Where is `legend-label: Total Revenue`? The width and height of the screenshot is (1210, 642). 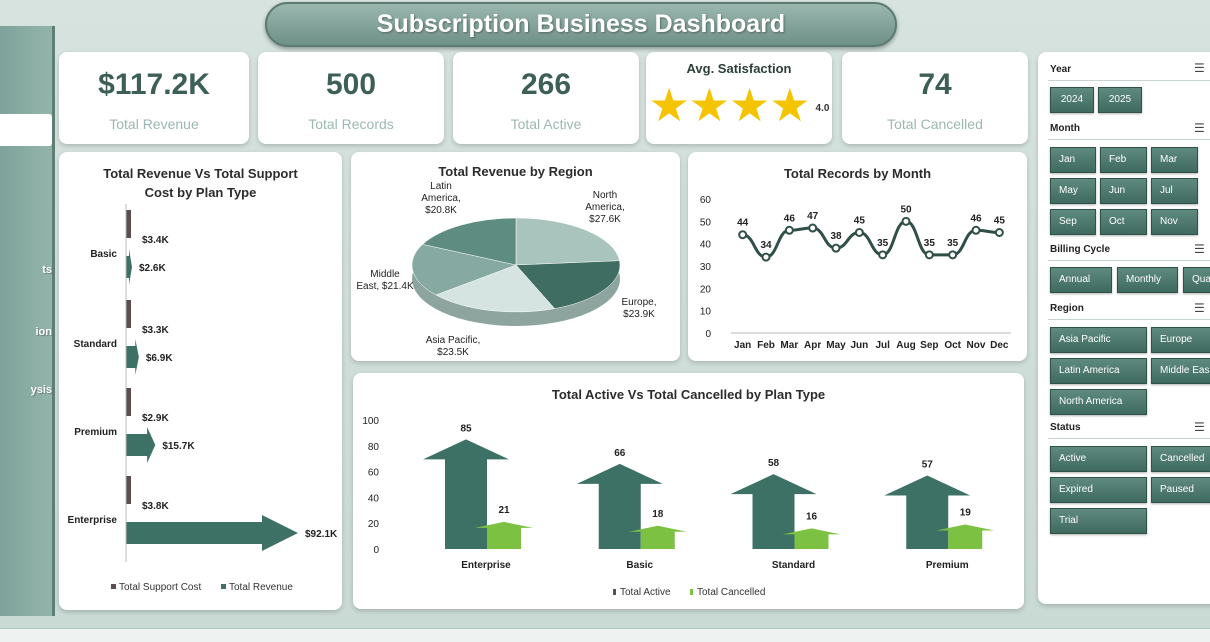
legend-label: Total Revenue is located at coordinates (261, 587).